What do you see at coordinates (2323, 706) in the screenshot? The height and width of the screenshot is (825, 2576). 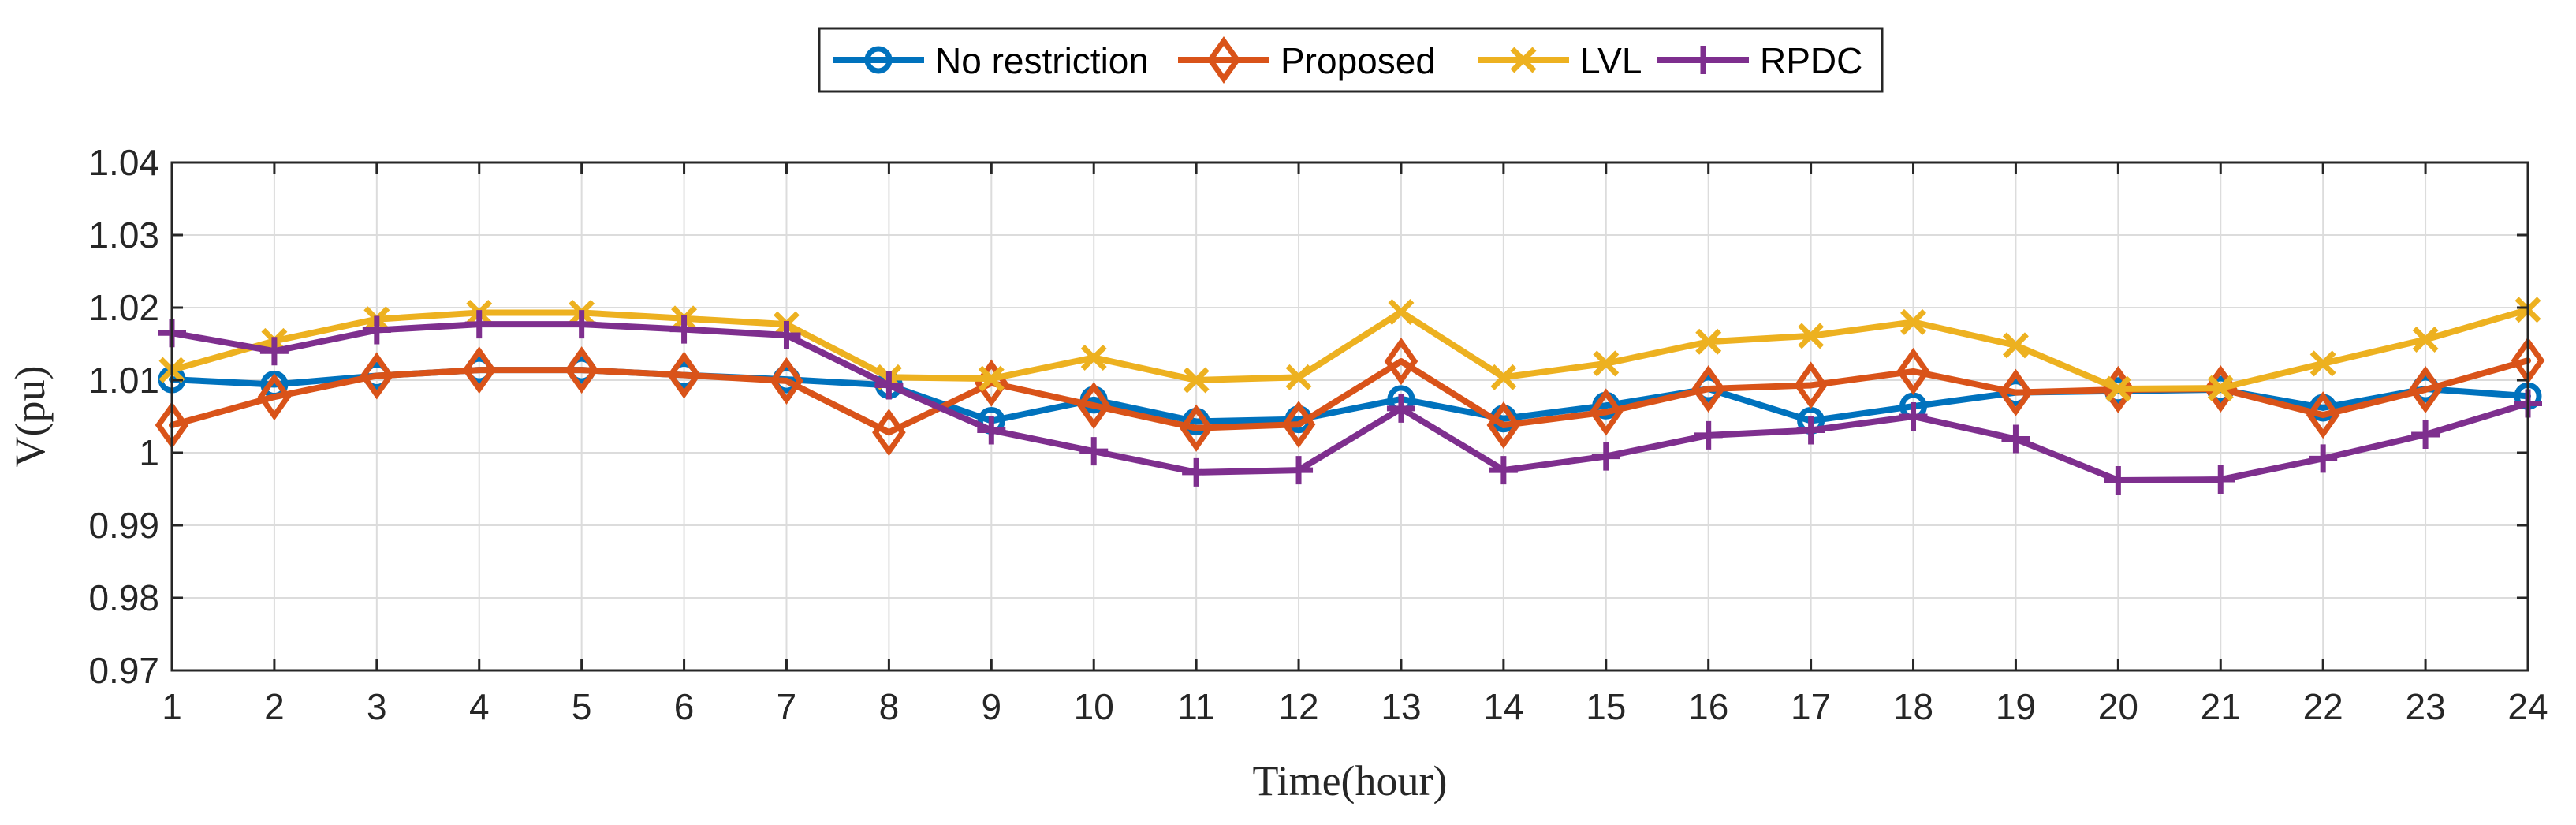 I see `x-tick-label: 22` at bounding box center [2323, 706].